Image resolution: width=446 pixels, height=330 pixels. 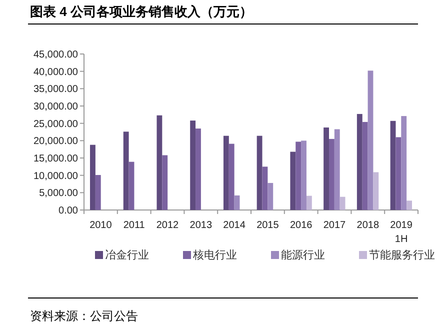 I want to click on y-tick-label: 20,000.00, so click(x=56, y=142).